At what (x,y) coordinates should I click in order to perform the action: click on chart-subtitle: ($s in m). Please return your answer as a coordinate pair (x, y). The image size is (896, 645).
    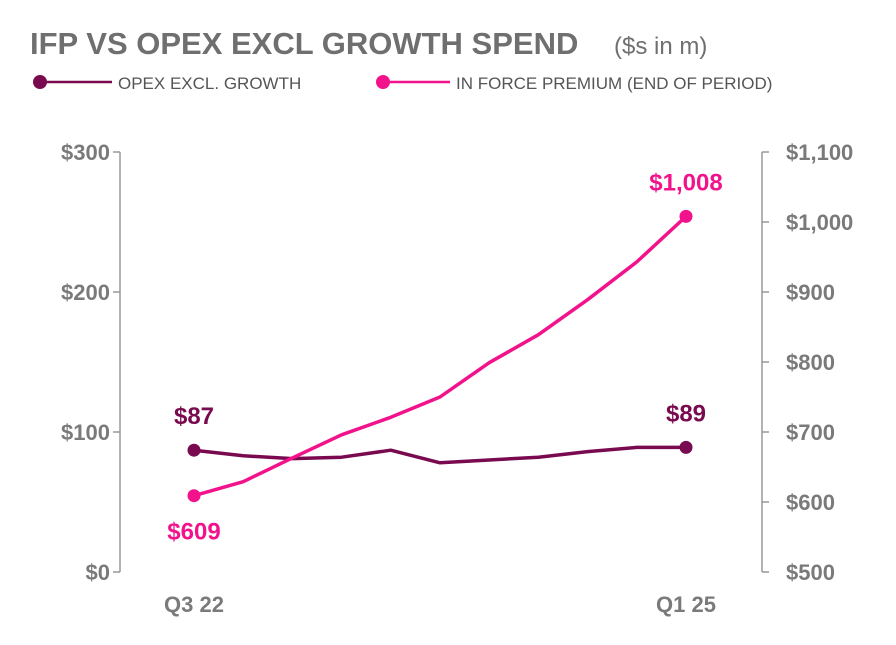
    Looking at the image, I should click on (660, 46).